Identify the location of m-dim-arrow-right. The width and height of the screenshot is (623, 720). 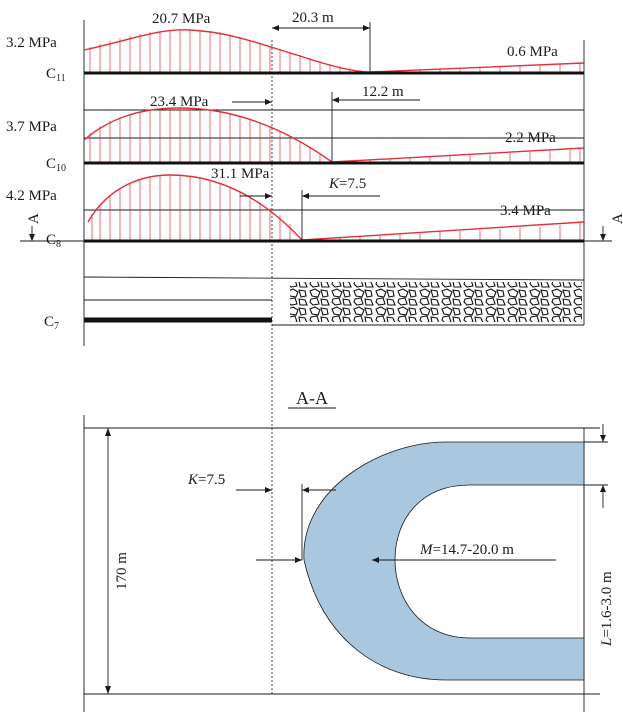
(375, 560).